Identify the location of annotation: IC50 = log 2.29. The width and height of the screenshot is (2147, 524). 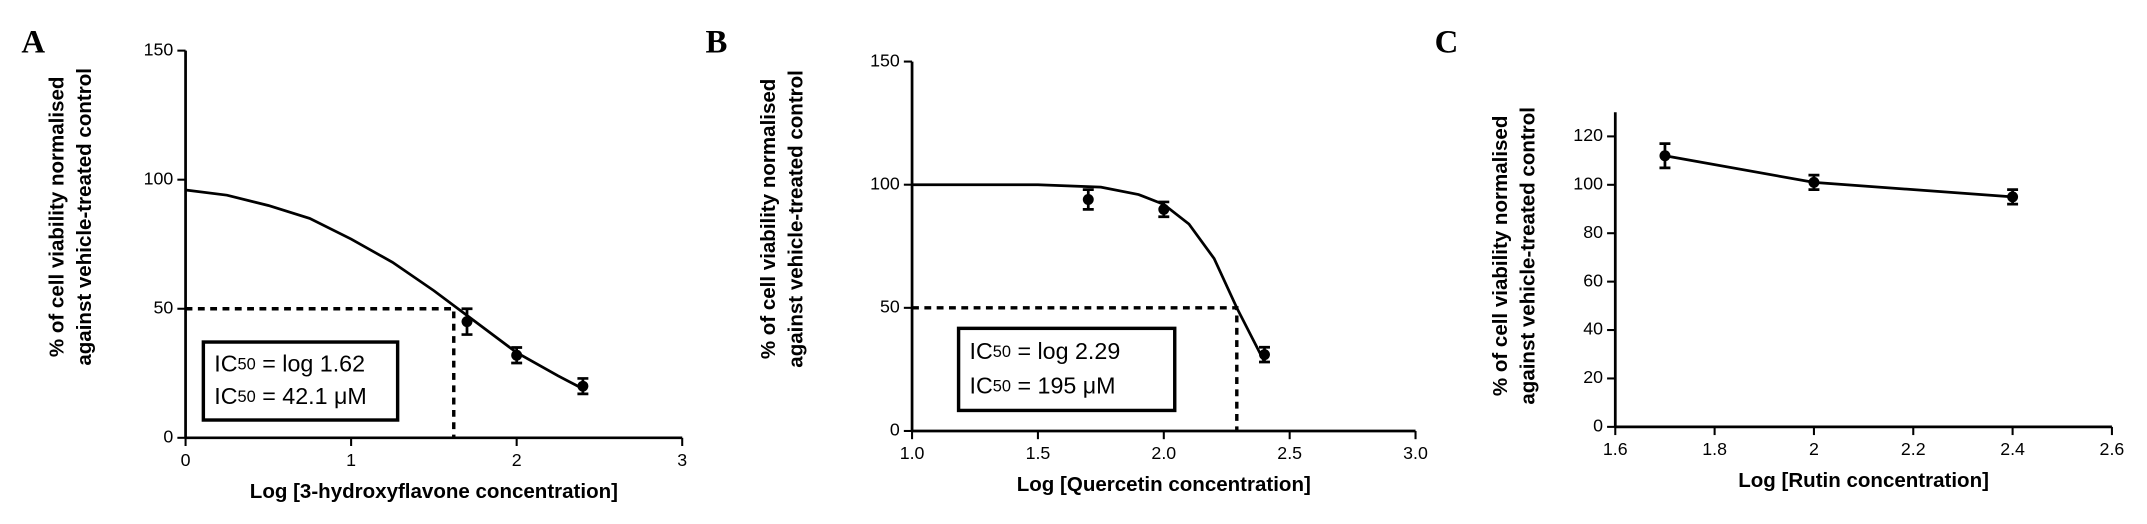
(1045, 351).